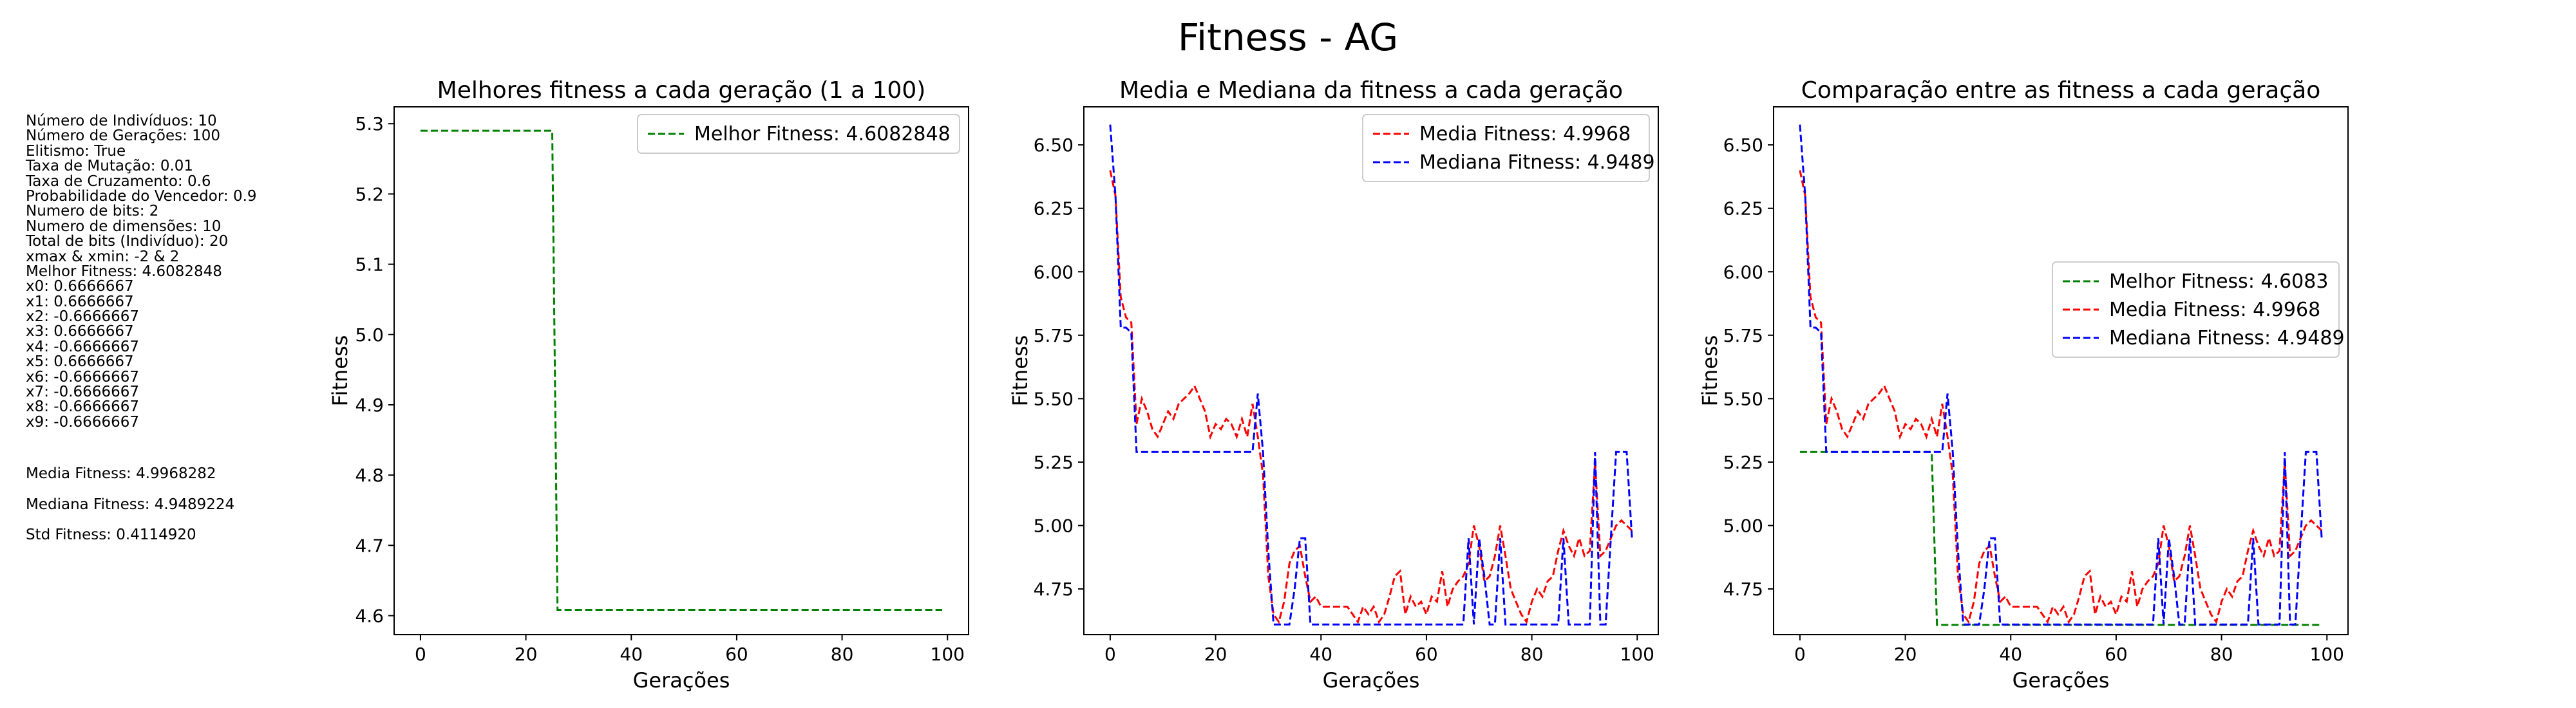 The height and width of the screenshot is (708, 2576). Describe the element at coordinates (141, 196) in the screenshot. I see `parameter-line: Probabilidade do Vencedor: 0.9` at that location.